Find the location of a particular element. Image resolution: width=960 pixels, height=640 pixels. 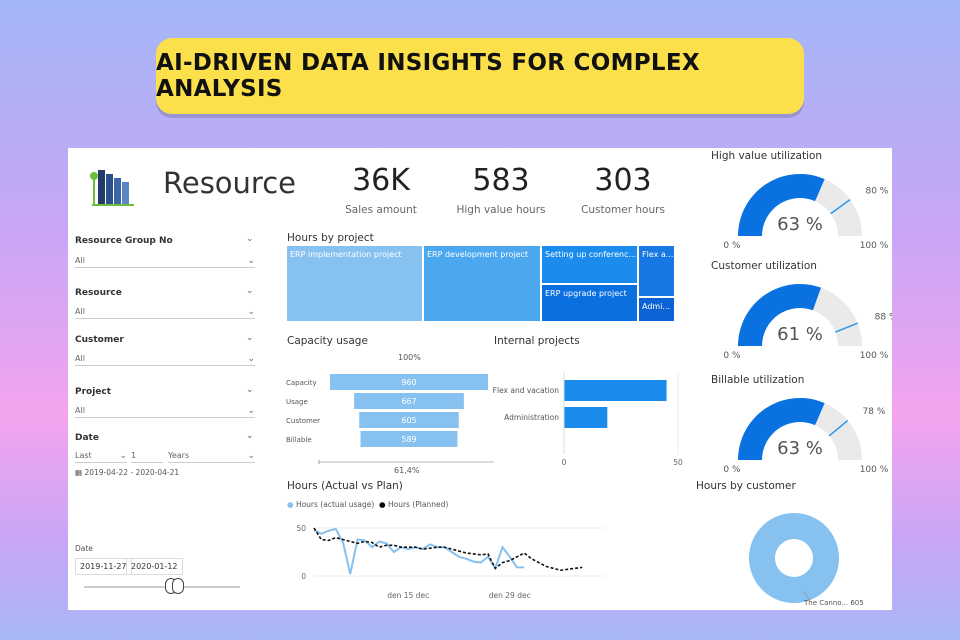

date-end-input: 2020-01-12 is located at coordinates (154, 566).